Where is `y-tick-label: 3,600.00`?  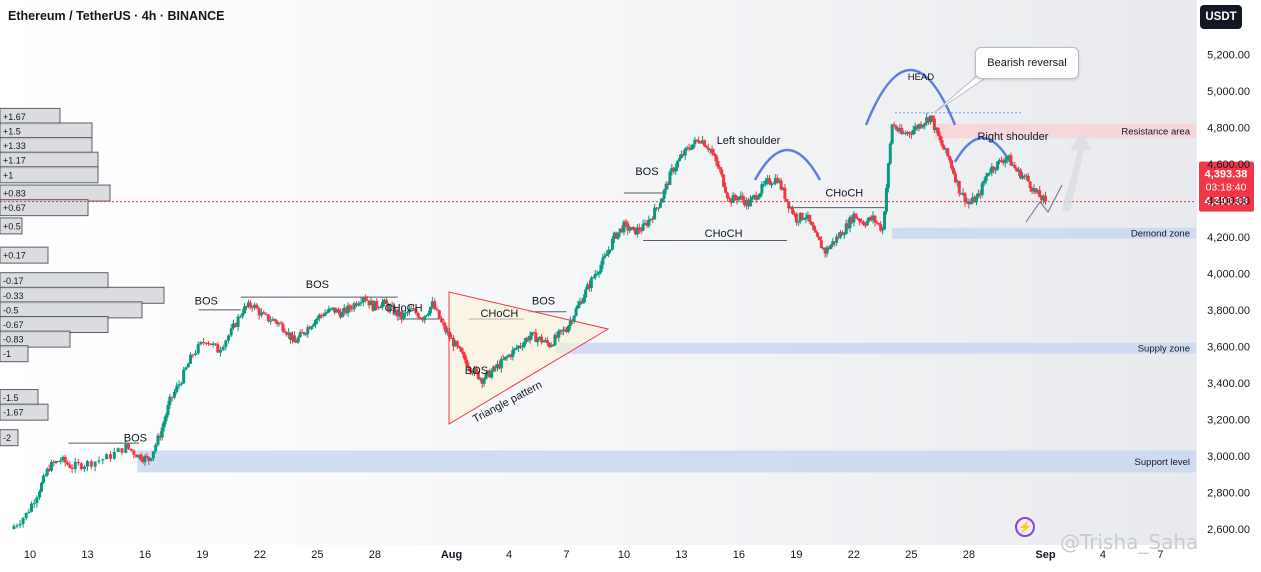 y-tick-label: 3,600.00 is located at coordinates (1228, 347).